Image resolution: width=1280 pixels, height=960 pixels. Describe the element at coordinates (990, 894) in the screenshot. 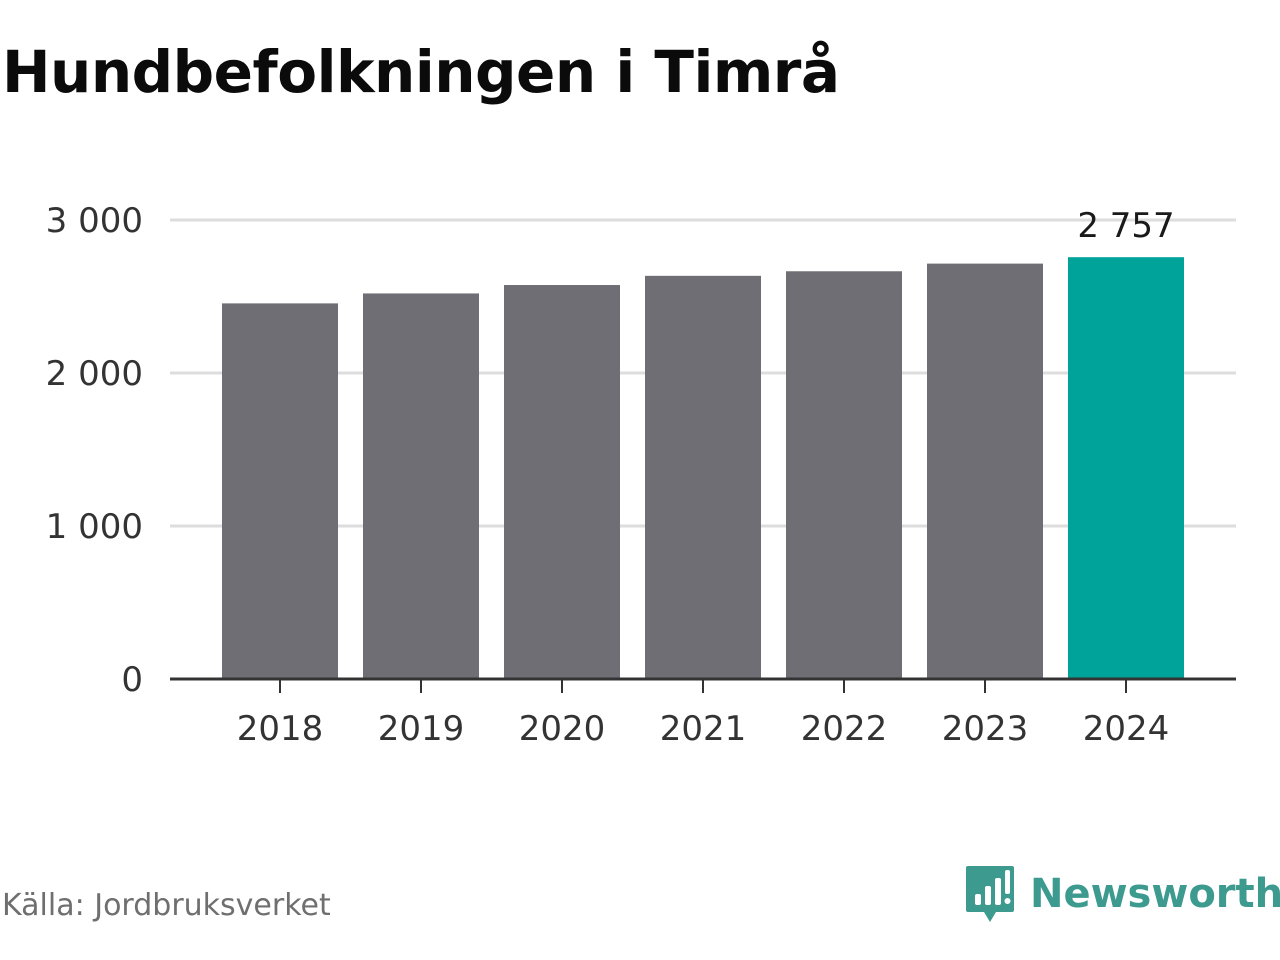

I see `newsworthy-logo-icon` at that location.